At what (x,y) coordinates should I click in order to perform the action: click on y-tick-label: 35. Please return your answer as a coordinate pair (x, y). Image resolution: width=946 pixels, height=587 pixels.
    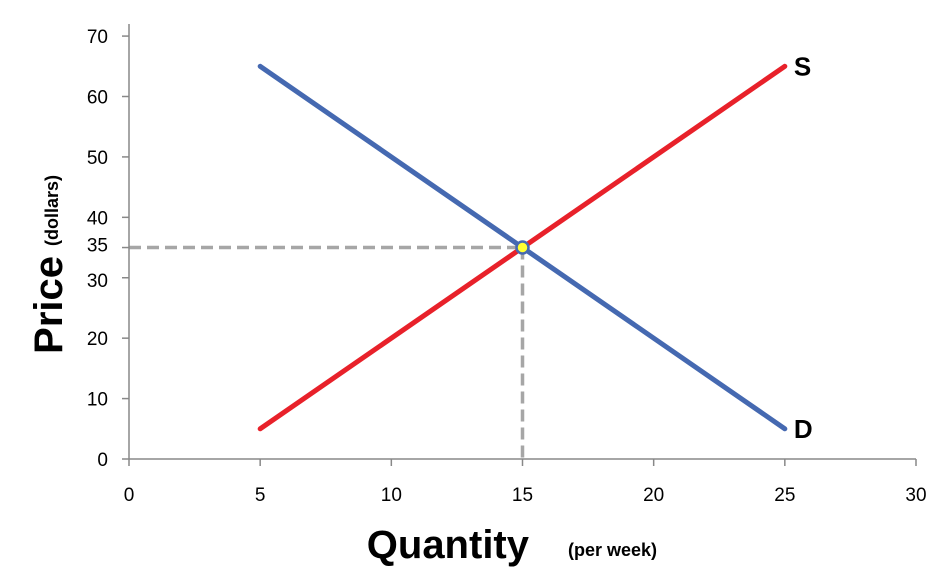
    Looking at the image, I should click on (97, 246).